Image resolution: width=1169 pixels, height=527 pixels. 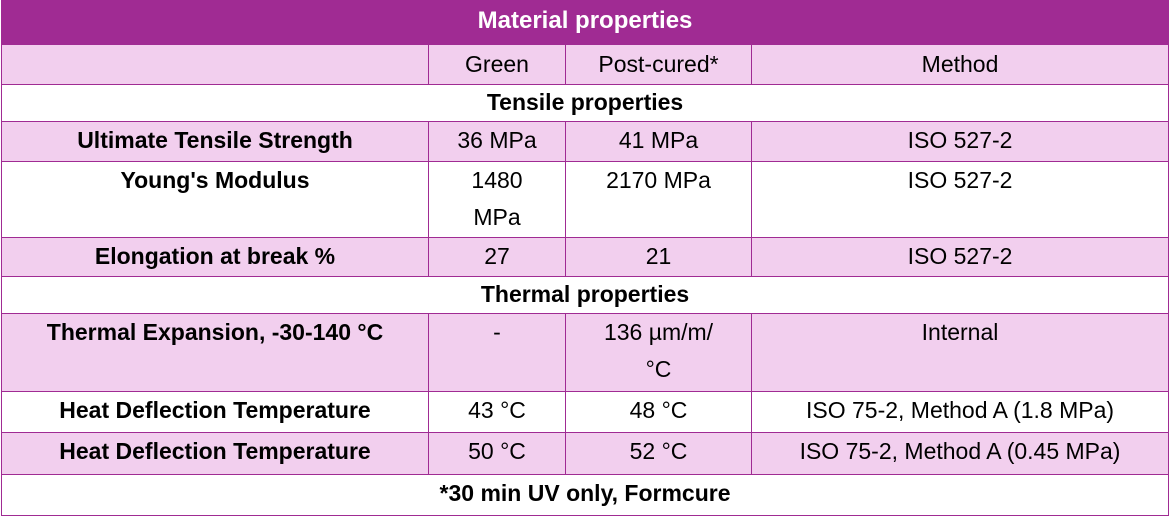 I want to click on property-name: Elongation at break %, so click(x=215, y=257).